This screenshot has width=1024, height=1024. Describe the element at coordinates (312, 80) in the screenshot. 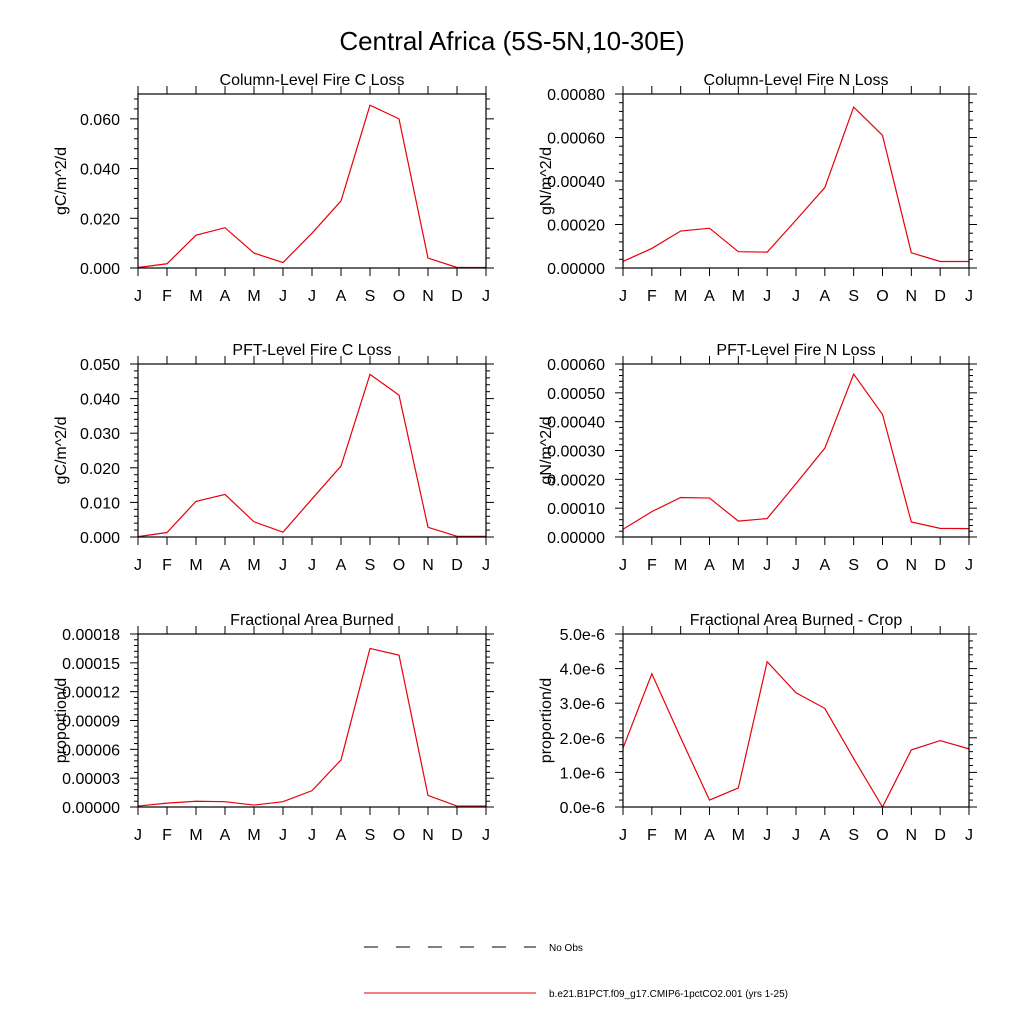

I see `panel-title: Column-Level Fire C Loss` at that location.